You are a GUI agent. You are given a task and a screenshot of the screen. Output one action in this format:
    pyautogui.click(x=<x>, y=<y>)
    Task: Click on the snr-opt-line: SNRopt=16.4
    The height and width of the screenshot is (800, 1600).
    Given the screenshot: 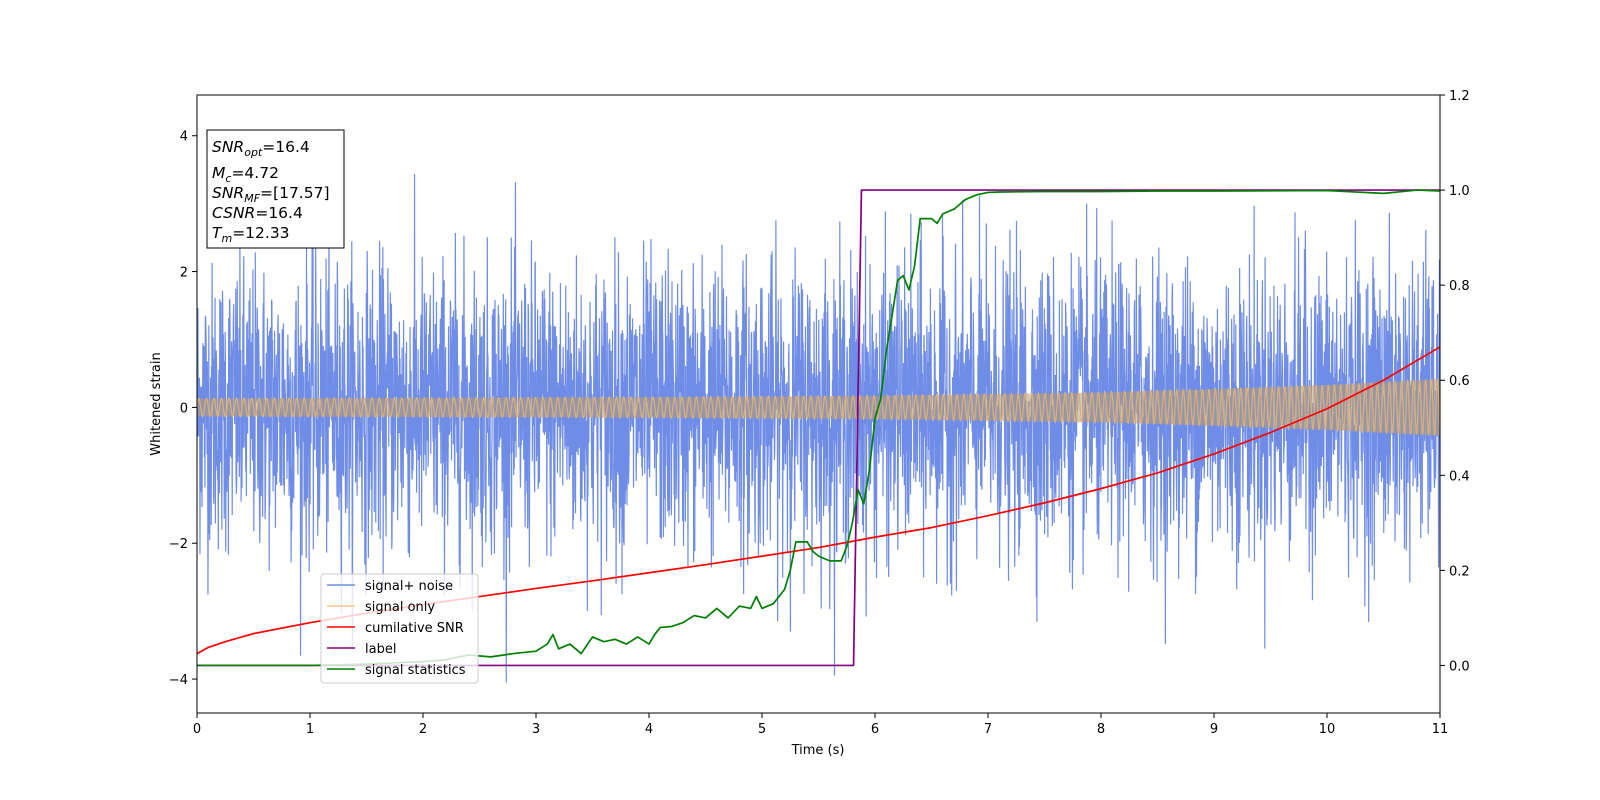 What is the action you would take?
    pyautogui.click(x=261, y=148)
    